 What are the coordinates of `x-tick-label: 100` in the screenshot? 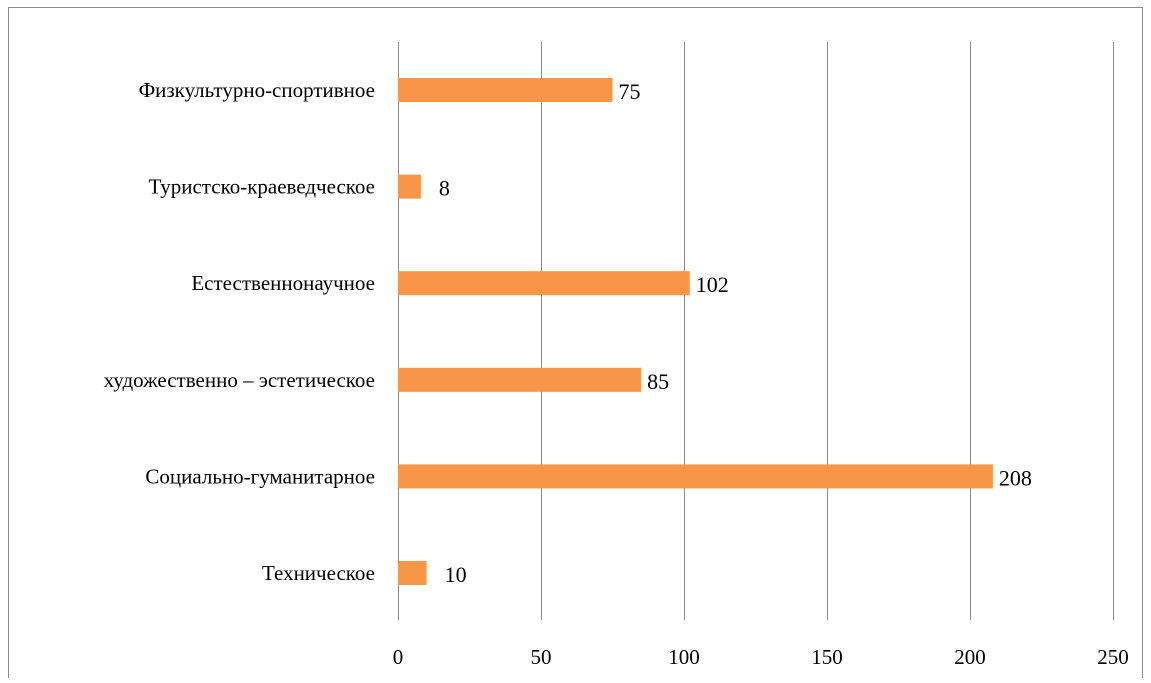 It's located at (684, 657).